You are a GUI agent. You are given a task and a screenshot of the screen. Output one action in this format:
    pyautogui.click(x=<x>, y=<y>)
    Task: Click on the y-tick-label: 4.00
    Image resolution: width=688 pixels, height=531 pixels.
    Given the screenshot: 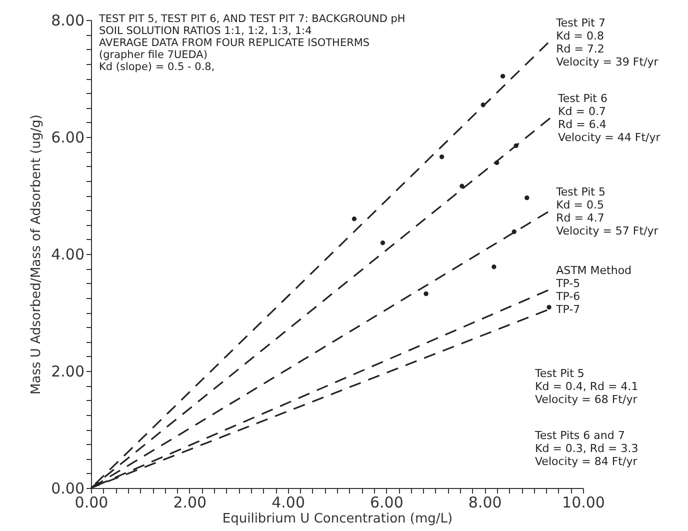 What is the action you would take?
    pyautogui.click(x=67, y=255)
    